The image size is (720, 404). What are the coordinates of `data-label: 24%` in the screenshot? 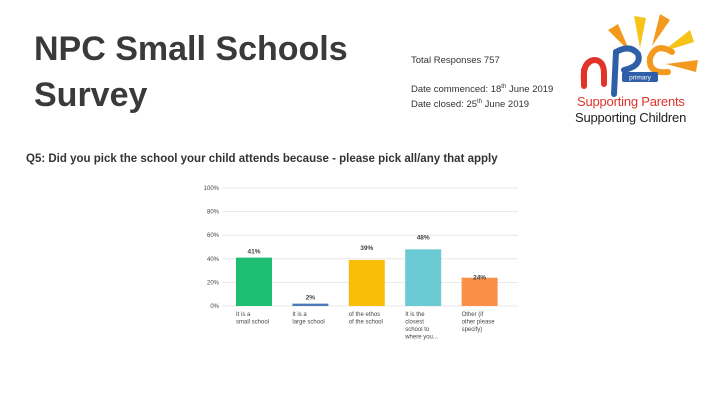 It's located at (479, 278).